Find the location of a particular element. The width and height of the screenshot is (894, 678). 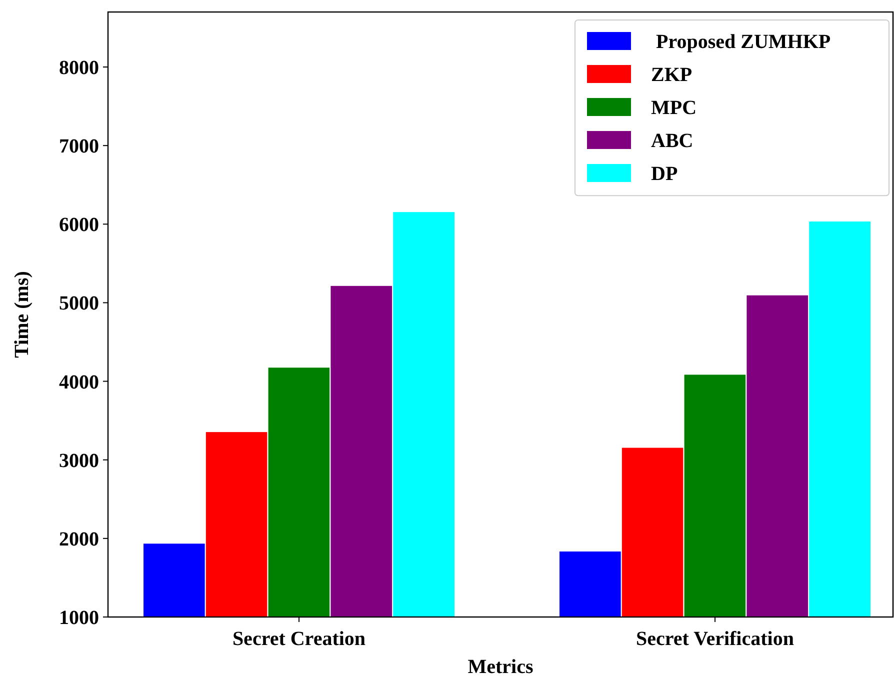

x-tick-label: Secret Creation is located at coordinates (299, 639).